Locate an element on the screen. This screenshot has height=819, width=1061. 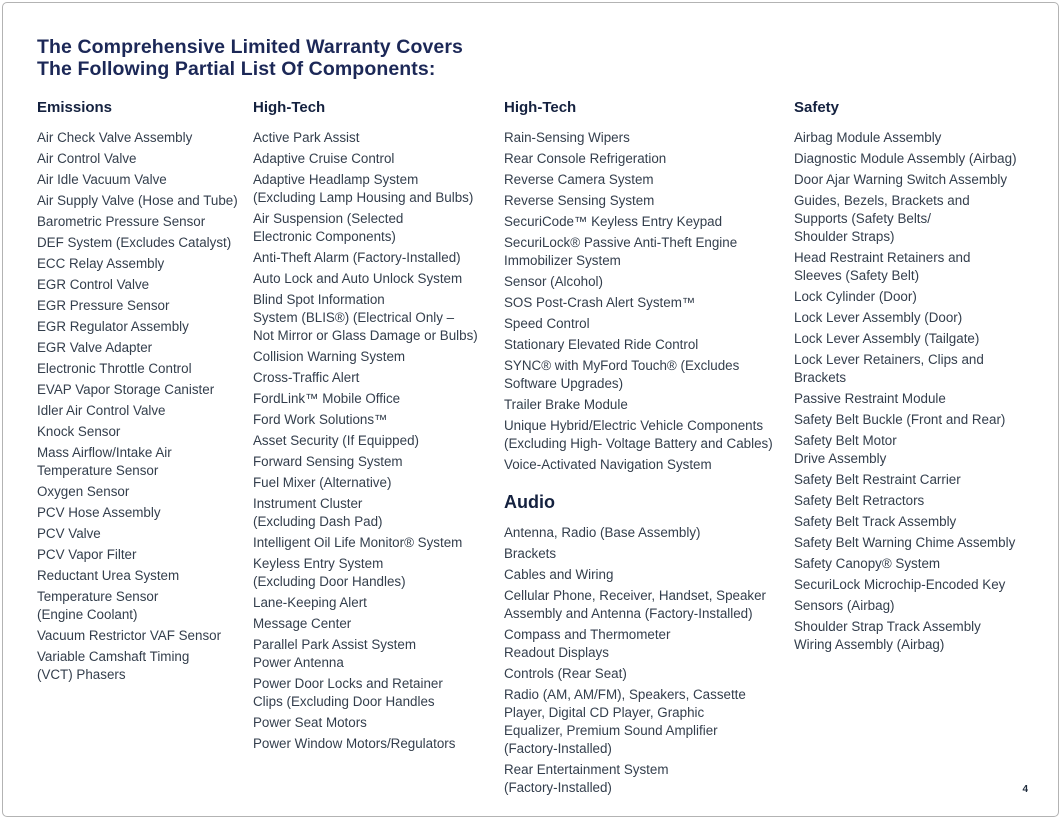
list-item: Variable Camshaft Timing (VCT) Phasers is located at coordinates (113, 665).